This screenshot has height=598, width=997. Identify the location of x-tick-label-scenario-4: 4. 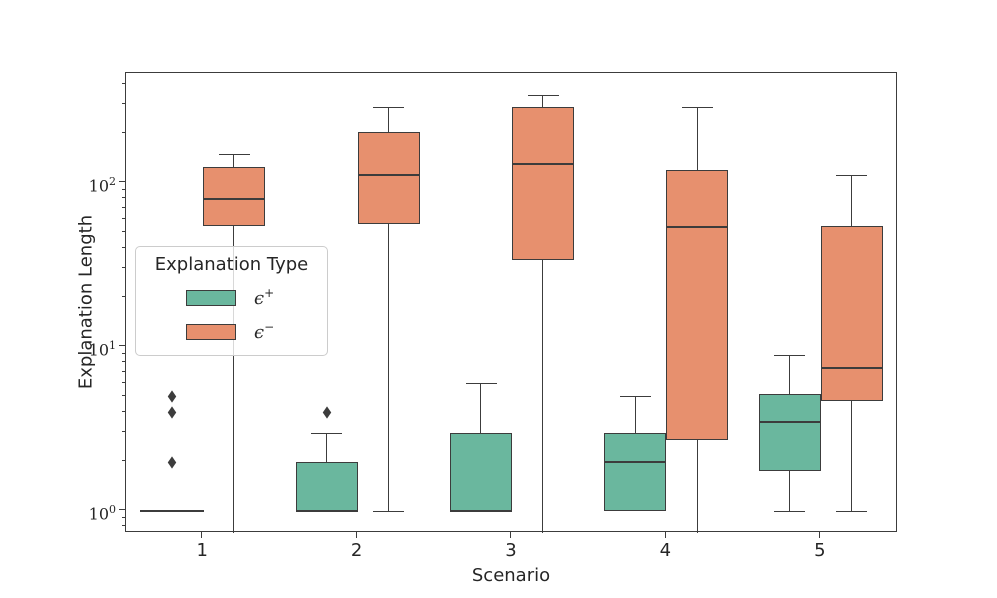
(665, 550).